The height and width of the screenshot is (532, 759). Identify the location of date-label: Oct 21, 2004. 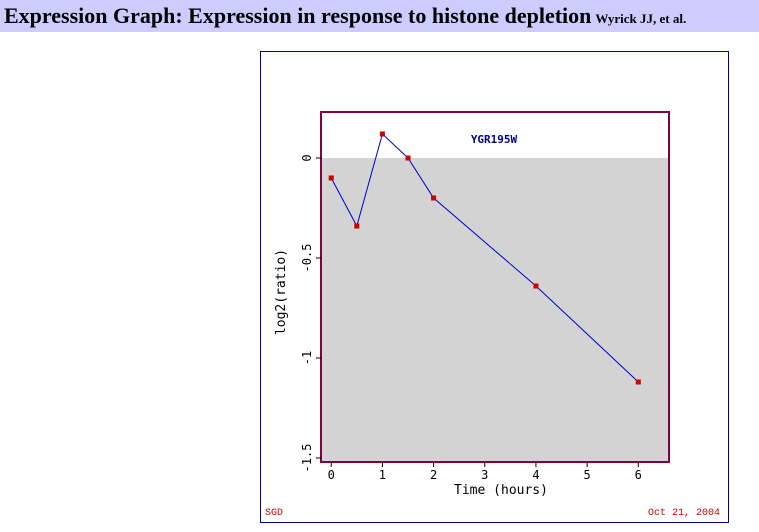
(683, 513).